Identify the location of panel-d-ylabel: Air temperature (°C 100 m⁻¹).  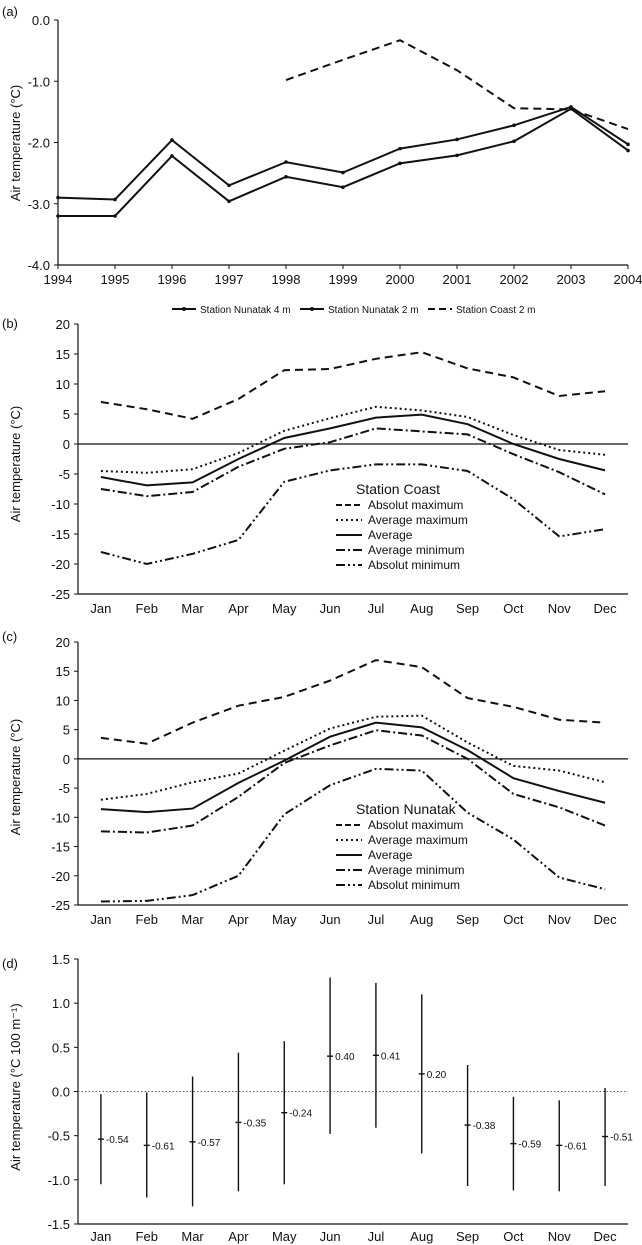
(15, 1086).